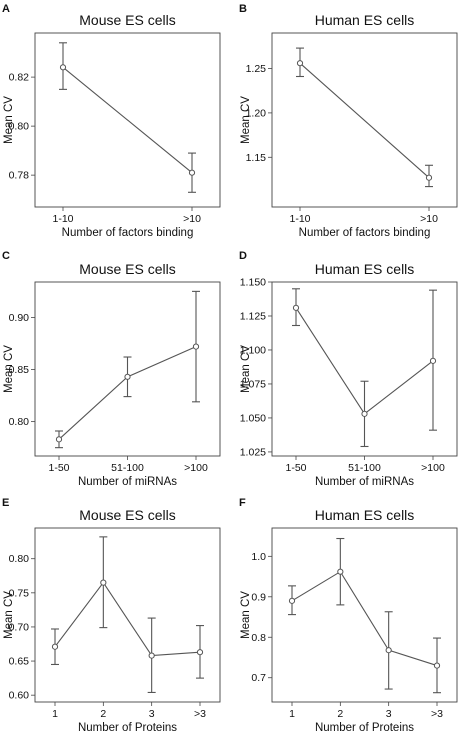 Image resolution: width=474 pixels, height=740 pixels. Describe the element at coordinates (256, 113) in the screenshot. I see `y-tick-label: 1.20` at that location.